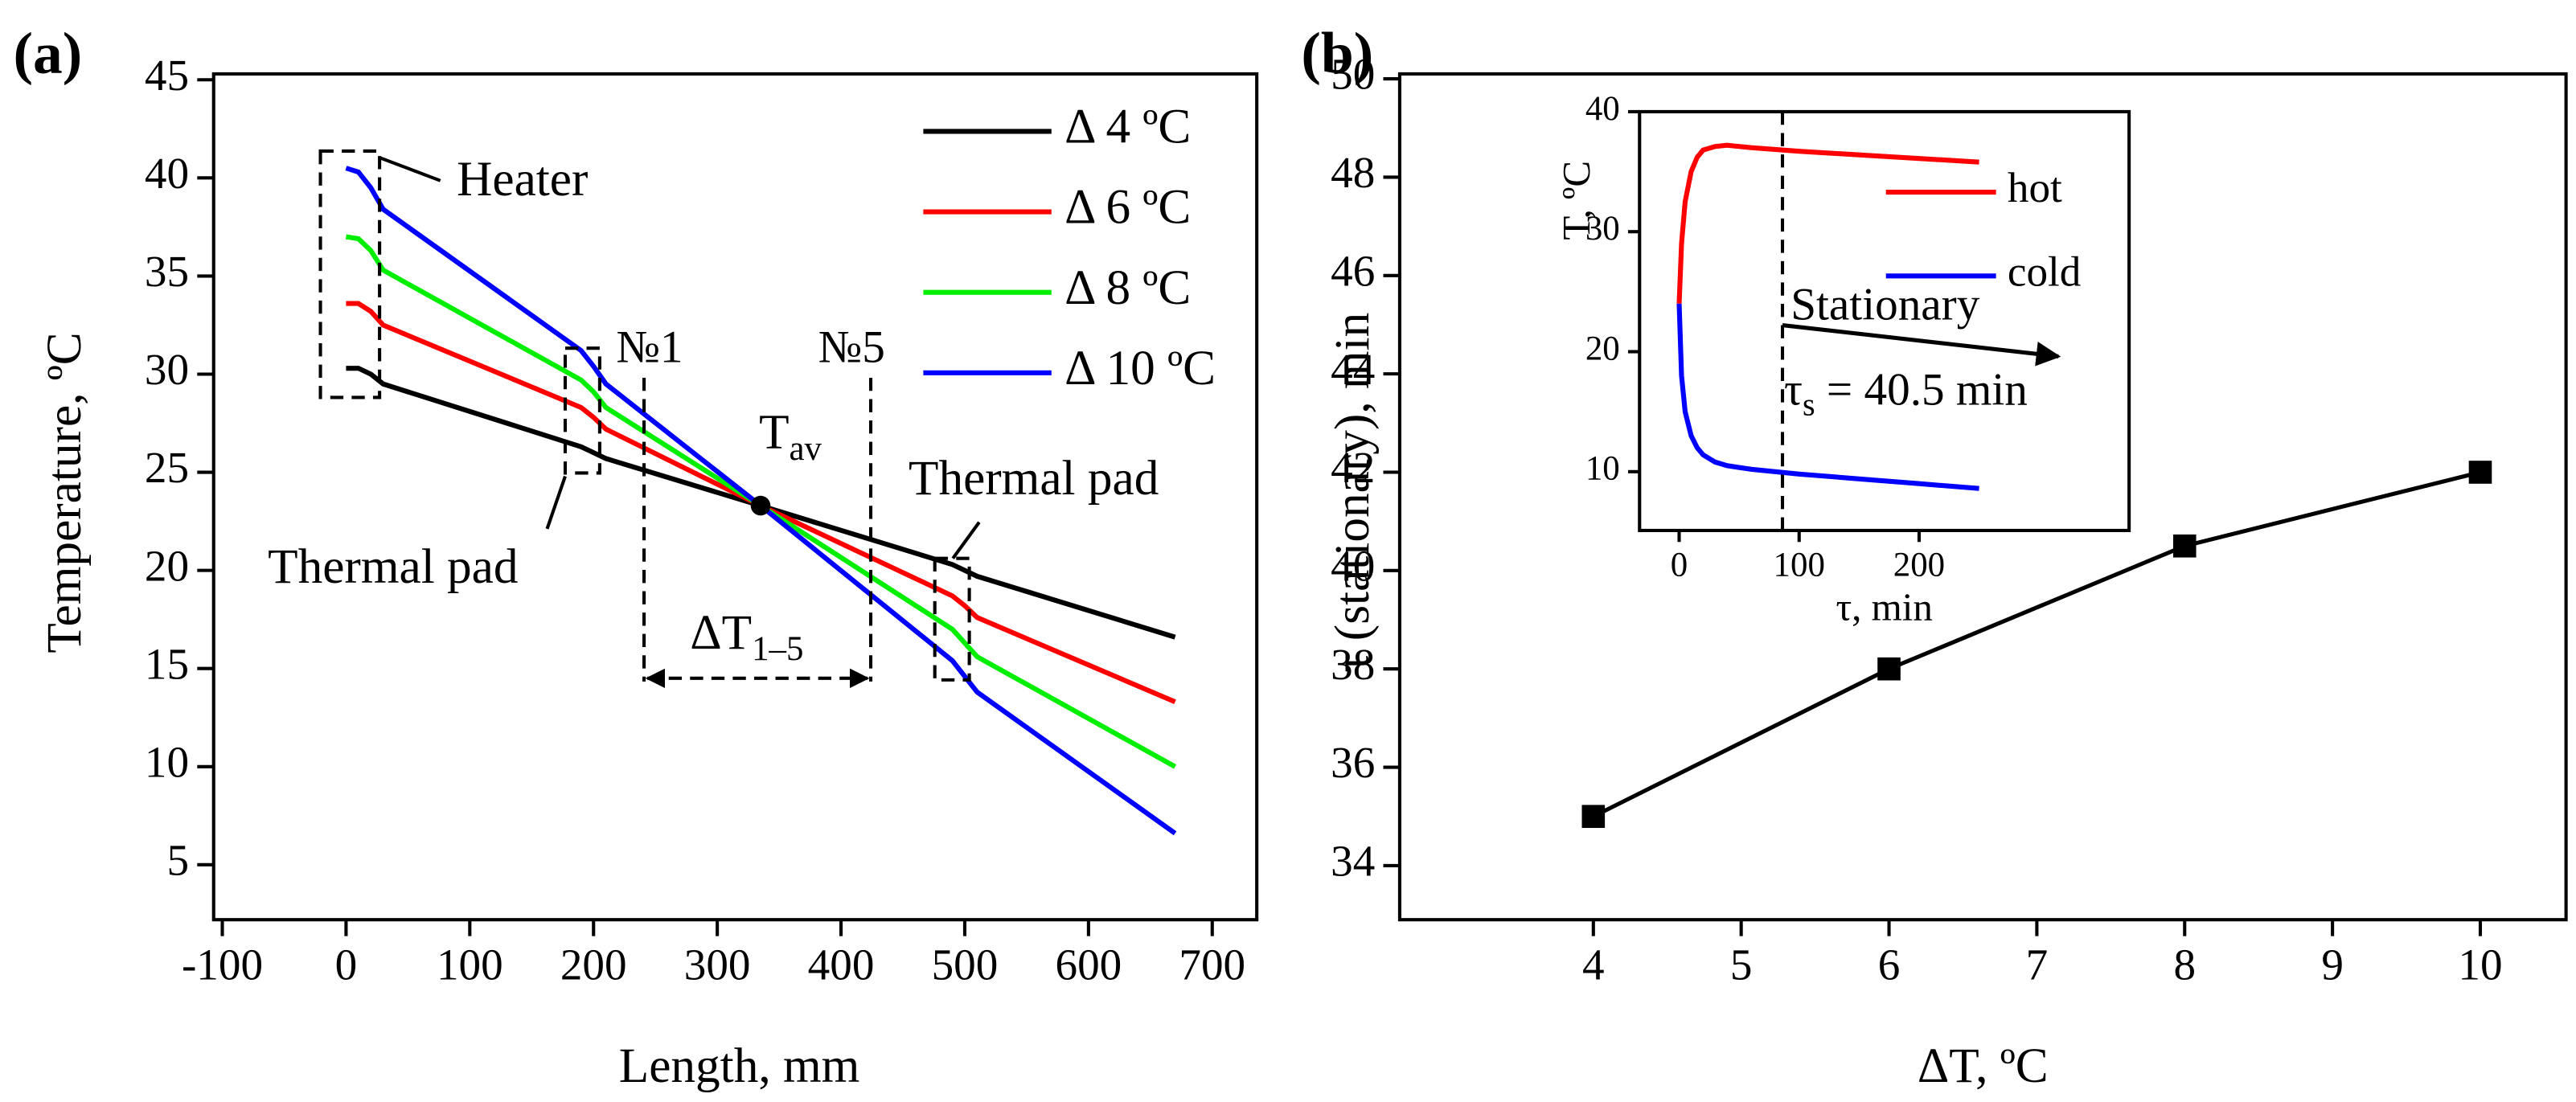  I want to click on x-tick-label: 8, so click(2184, 965).